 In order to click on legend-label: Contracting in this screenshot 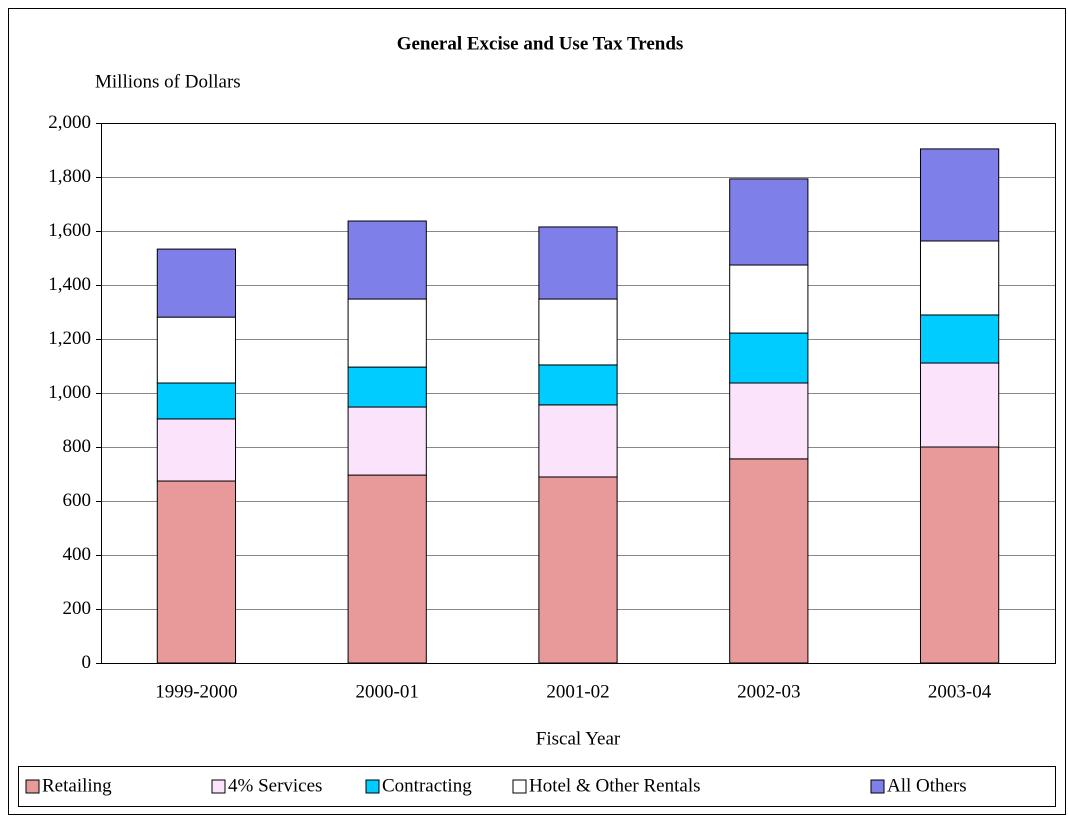, I will do `click(427, 785)`.